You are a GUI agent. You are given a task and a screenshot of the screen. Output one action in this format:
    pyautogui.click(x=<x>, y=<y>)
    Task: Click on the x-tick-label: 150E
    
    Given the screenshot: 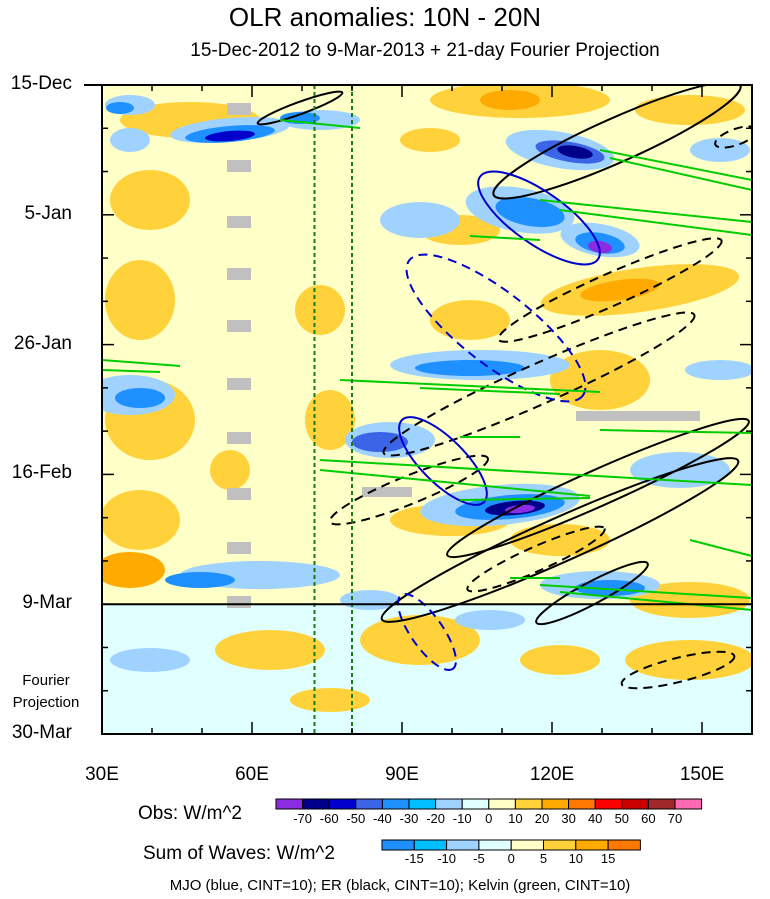 What is the action you would take?
    pyautogui.click(x=702, y=774)
    